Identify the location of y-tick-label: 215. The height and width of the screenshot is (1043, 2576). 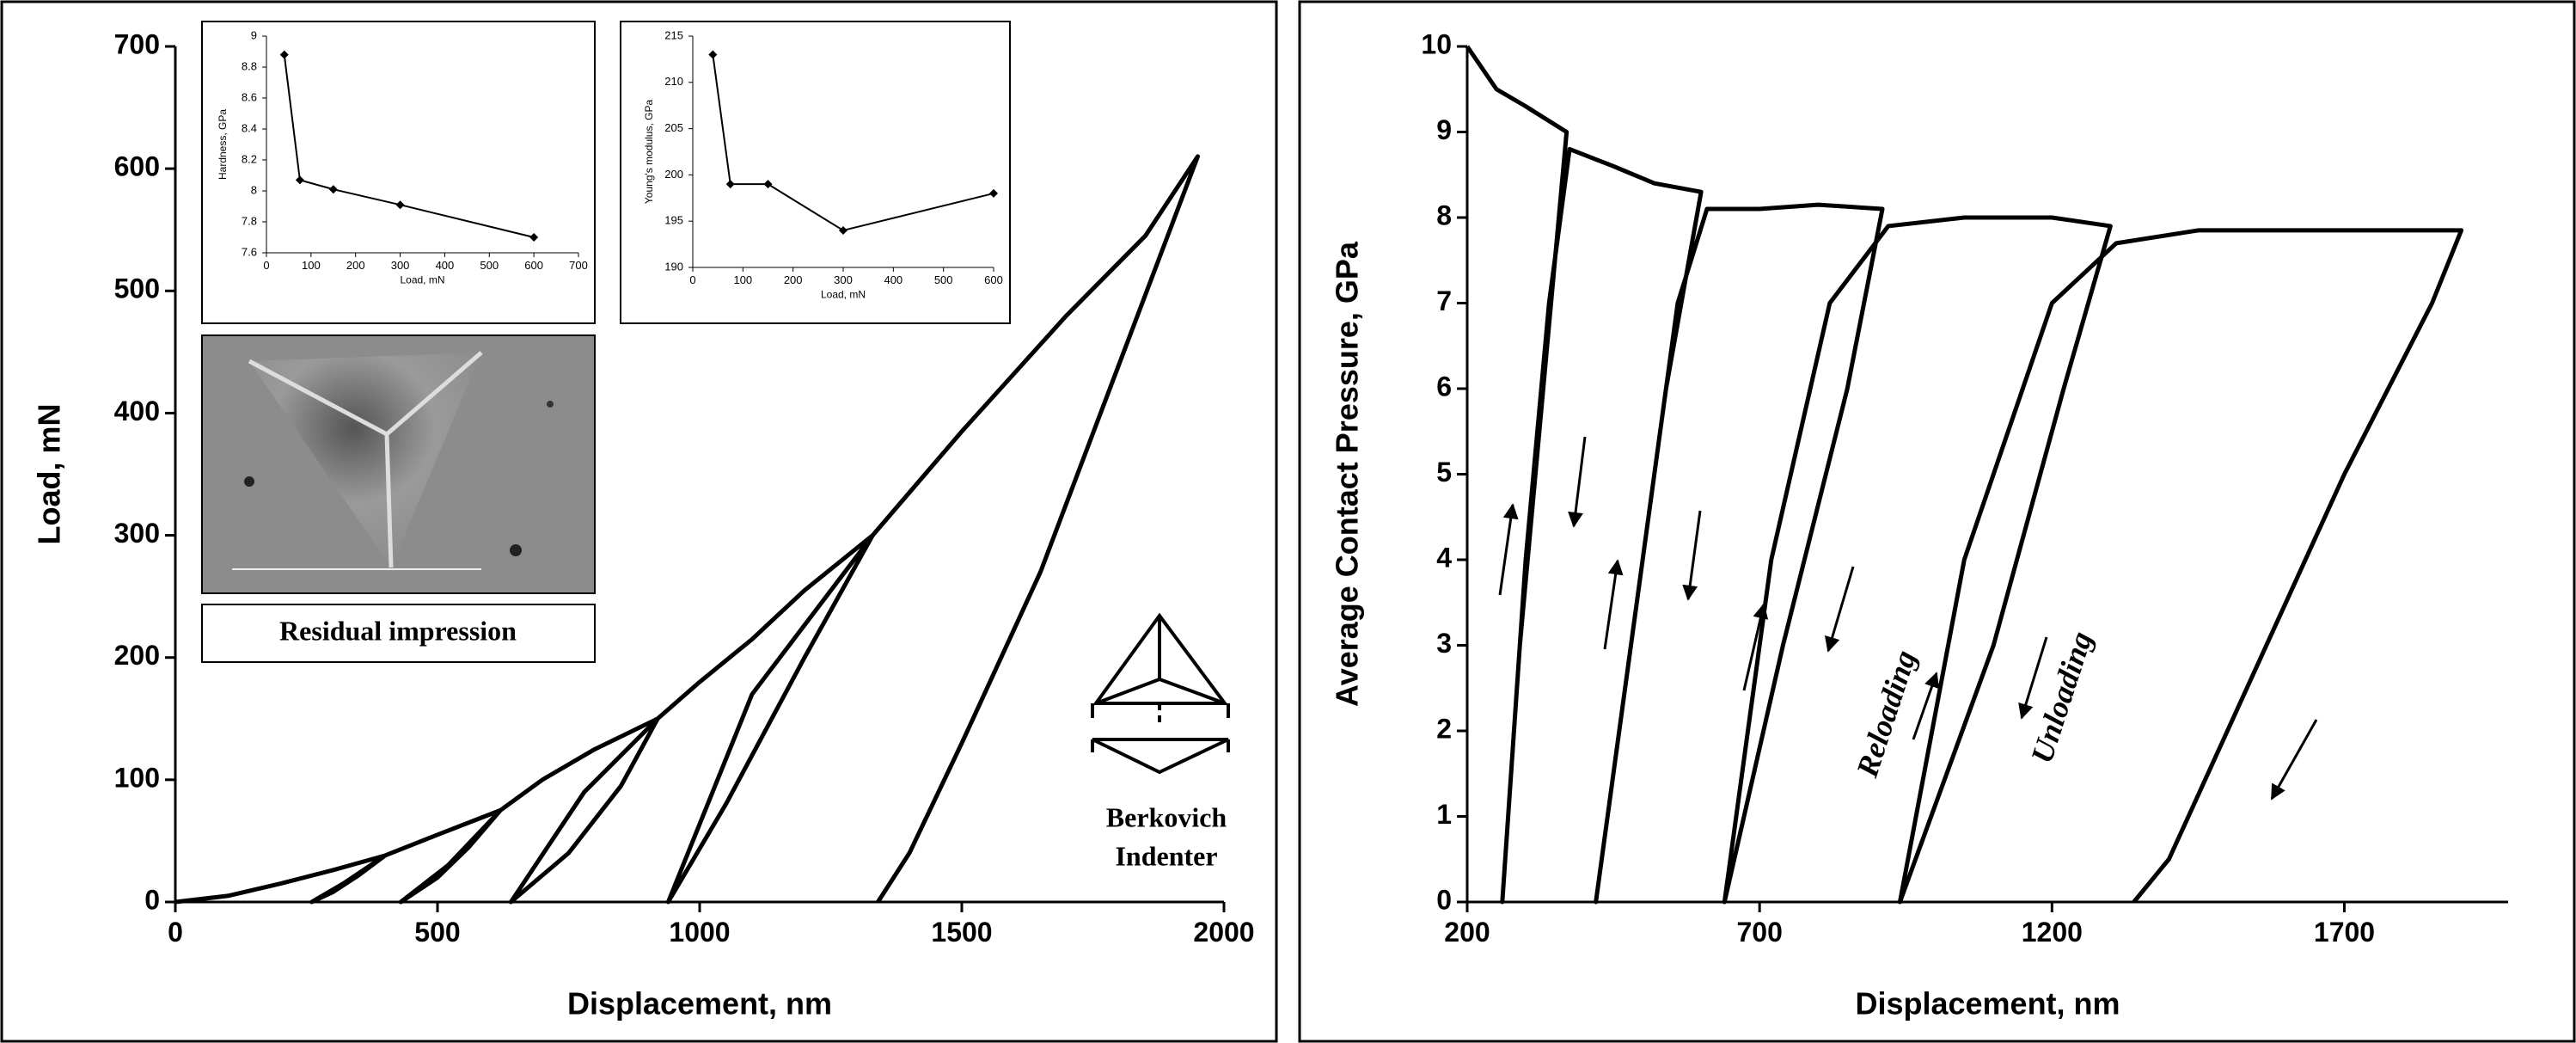
(673, 34).